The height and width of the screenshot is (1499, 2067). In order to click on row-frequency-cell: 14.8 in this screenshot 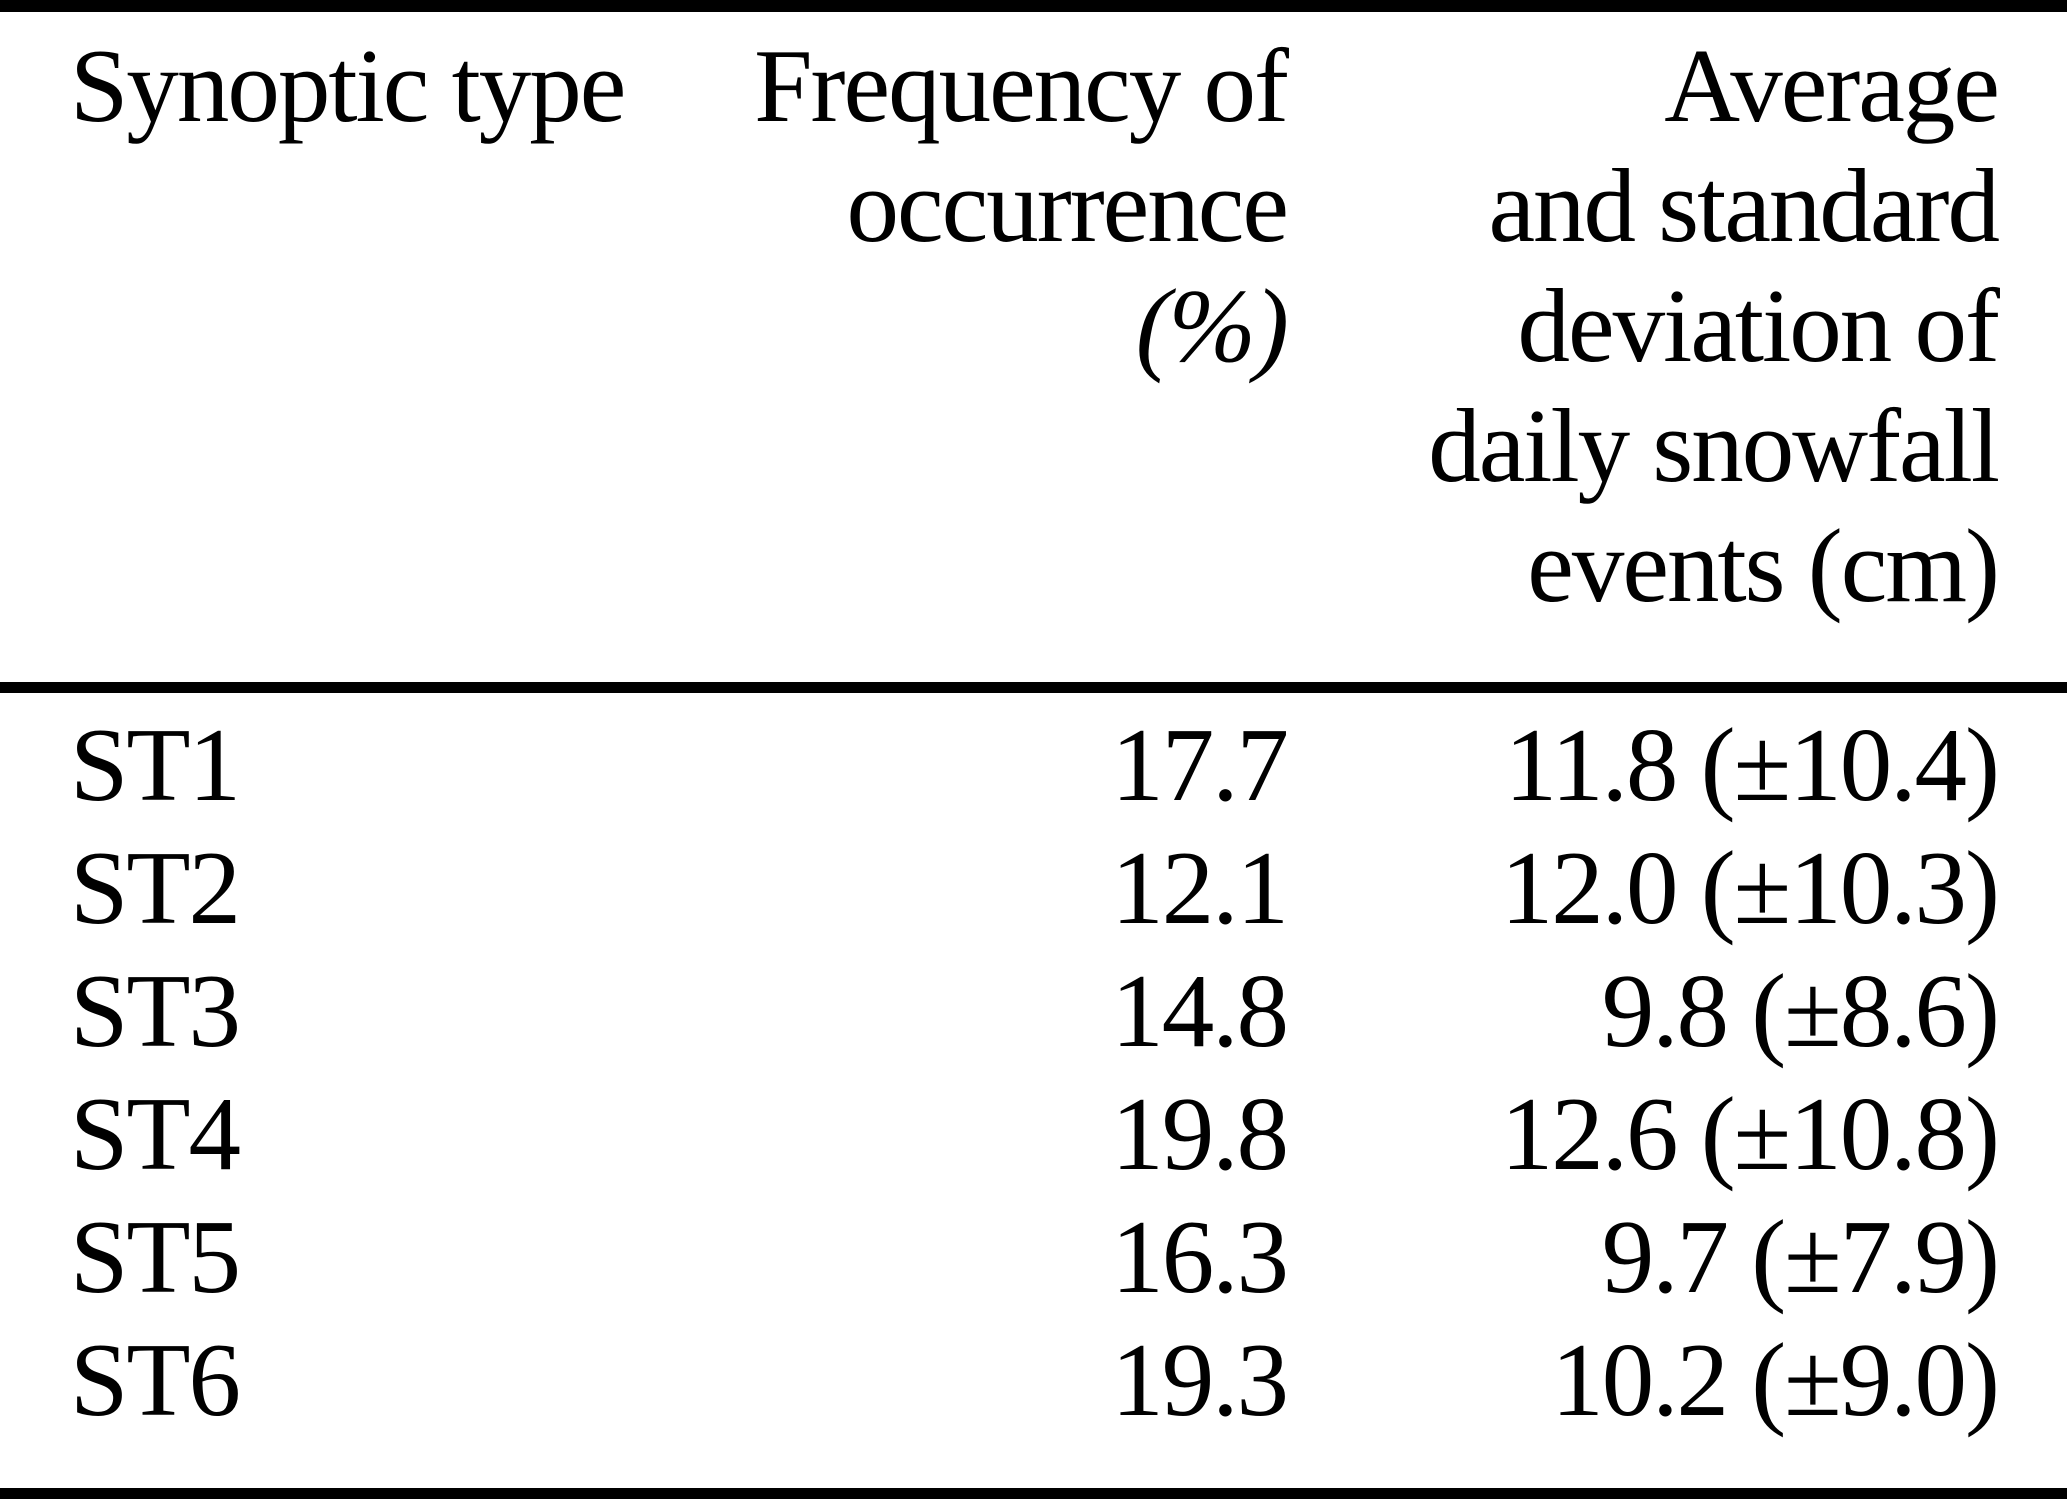, I will do `click(1200, 1010)`.